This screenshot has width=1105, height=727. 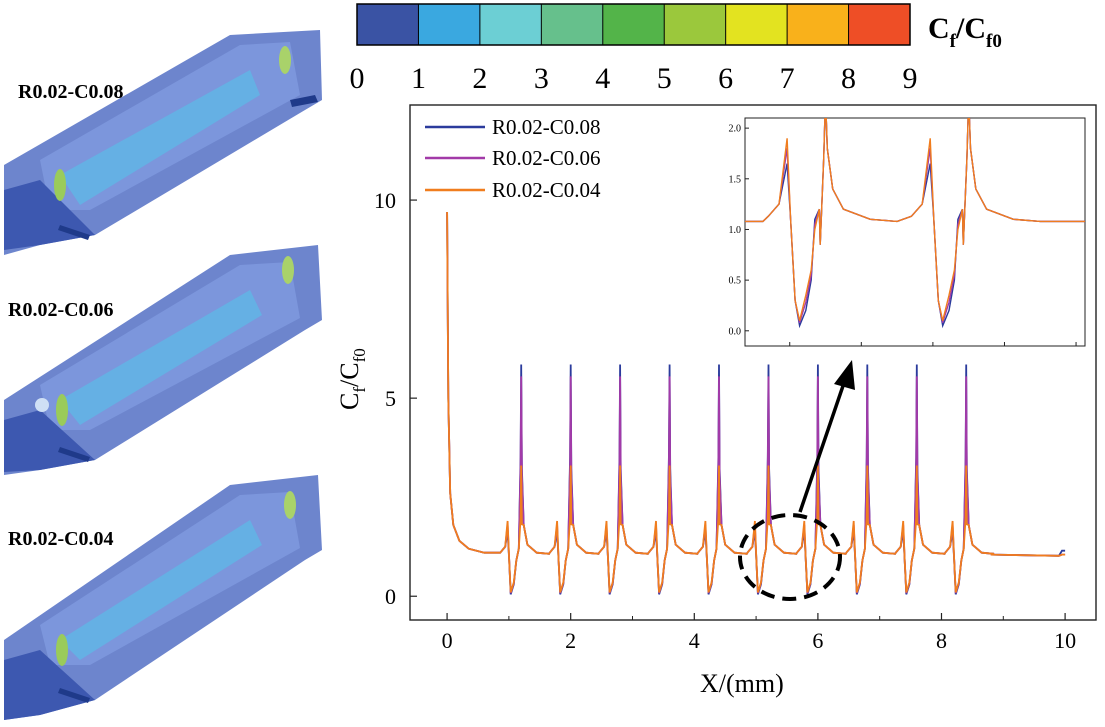 What do you see at coordinates (953, 41) in the screenshot?
I see `colorbar-title-sub1: f` at bounding box center [953, 41].